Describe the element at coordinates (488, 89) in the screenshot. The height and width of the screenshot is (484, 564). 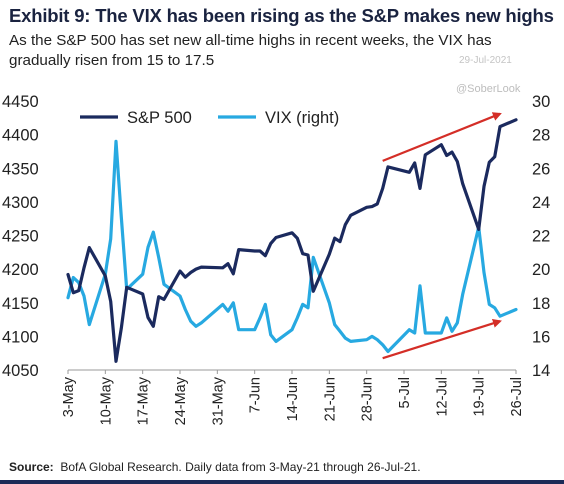
I see `watermark-handle: @SoberLook` at that location.